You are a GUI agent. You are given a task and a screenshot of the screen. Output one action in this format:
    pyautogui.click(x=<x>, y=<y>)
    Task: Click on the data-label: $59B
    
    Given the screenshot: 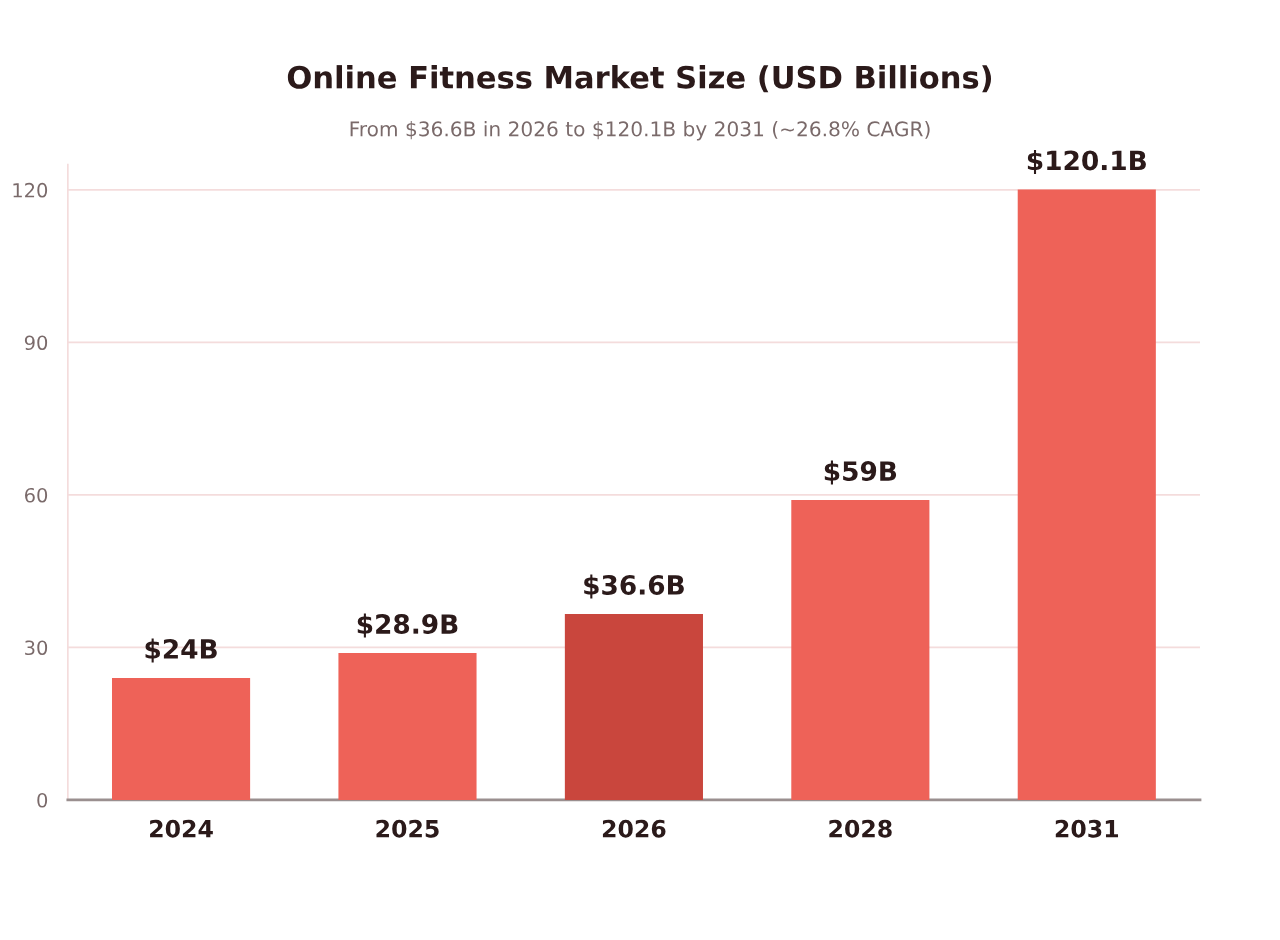 What is the action you would take?
    pyautogui.click(x=860, y=472)
    